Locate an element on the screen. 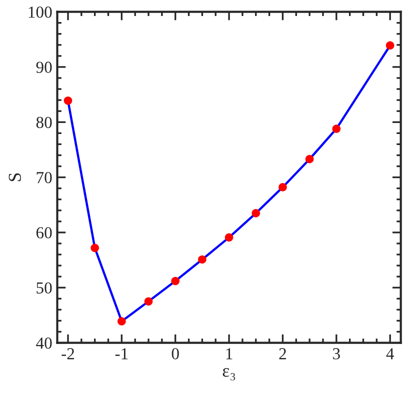  y-tick-label: 60 is located at coordinates (44, 232).